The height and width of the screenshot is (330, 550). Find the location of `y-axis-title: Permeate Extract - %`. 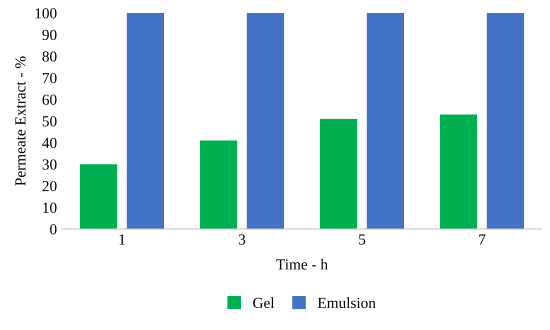

y-axis-title: Permeate Extract - % is located at coordinates (20, 121).